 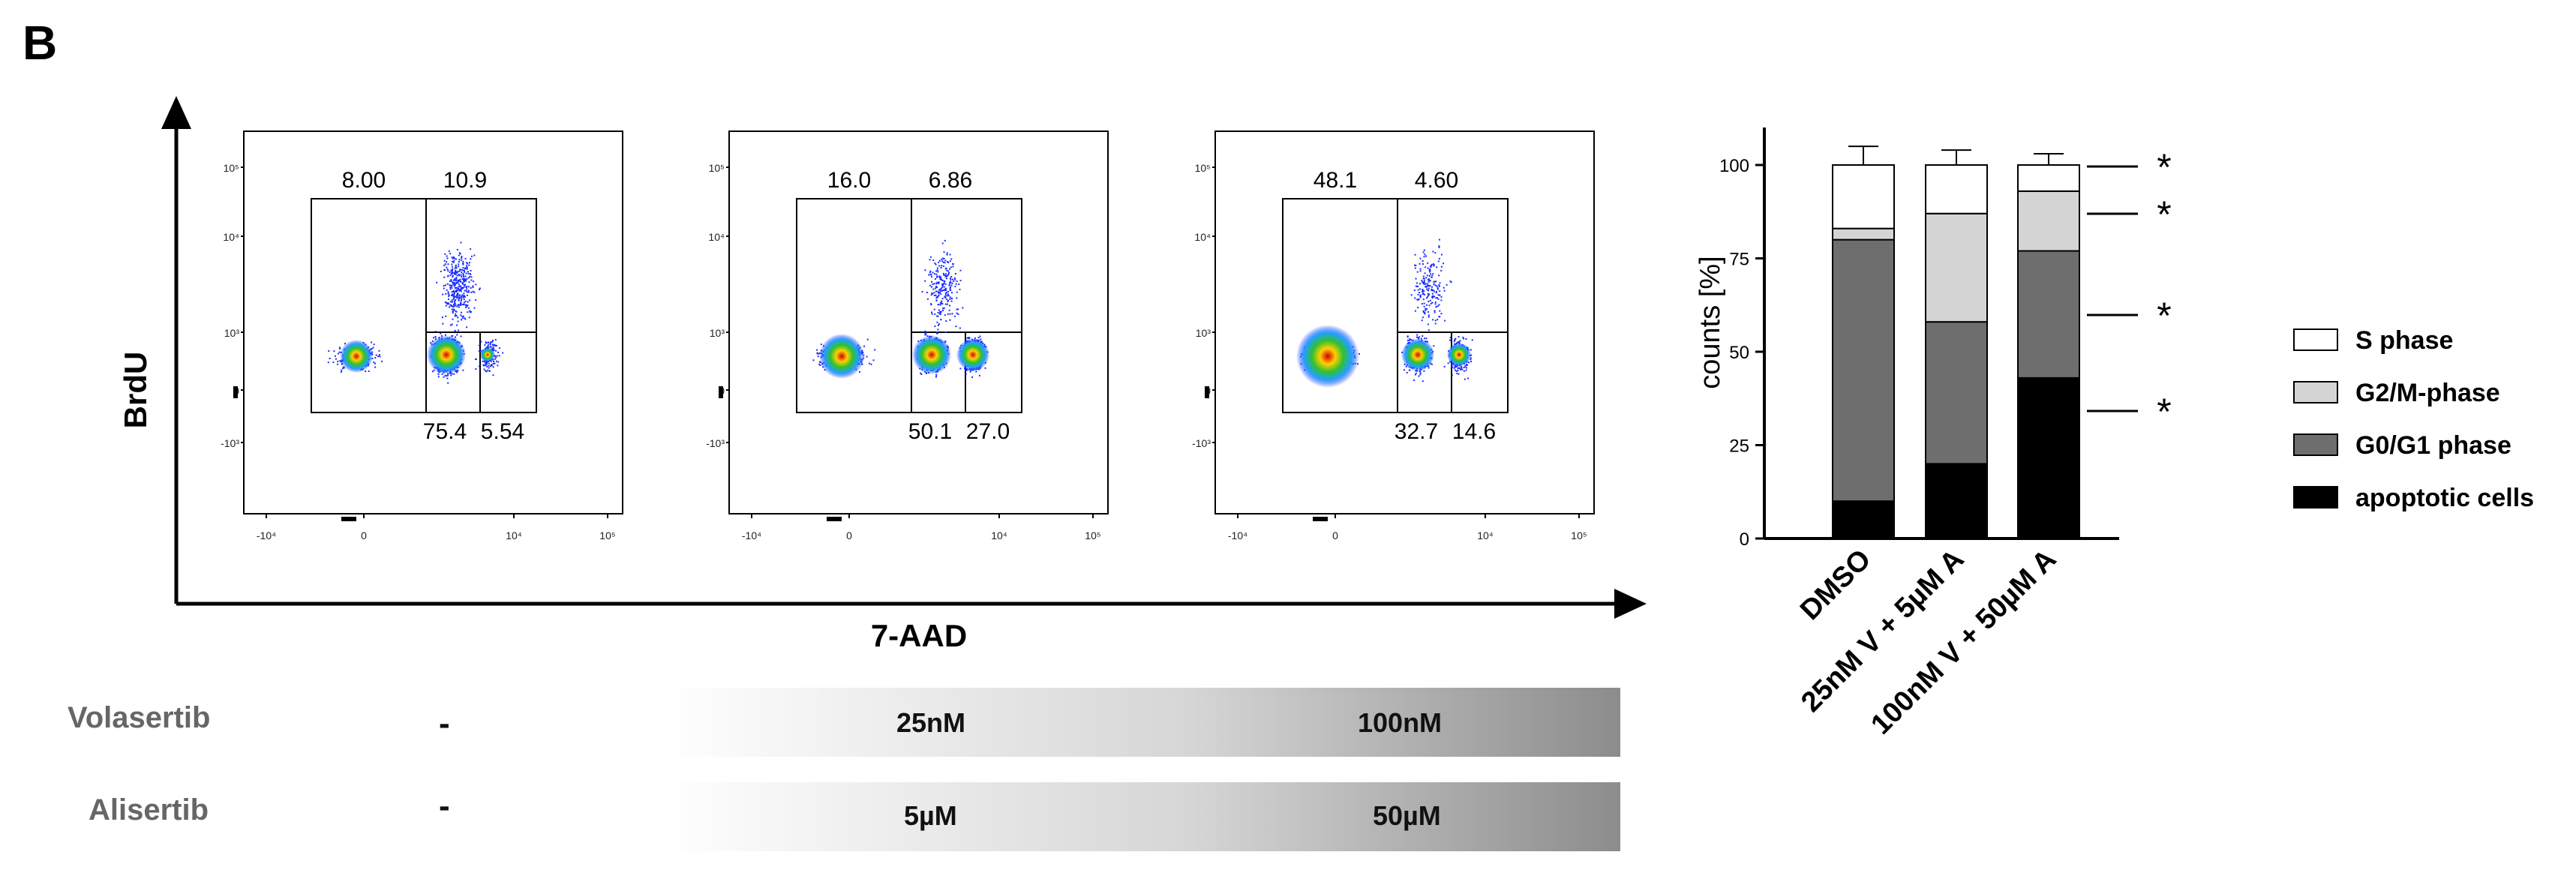 What do you see at coordinates (966, 265) in the screenshot?
I see `gate-top-right` at bounding box center [966, 265].